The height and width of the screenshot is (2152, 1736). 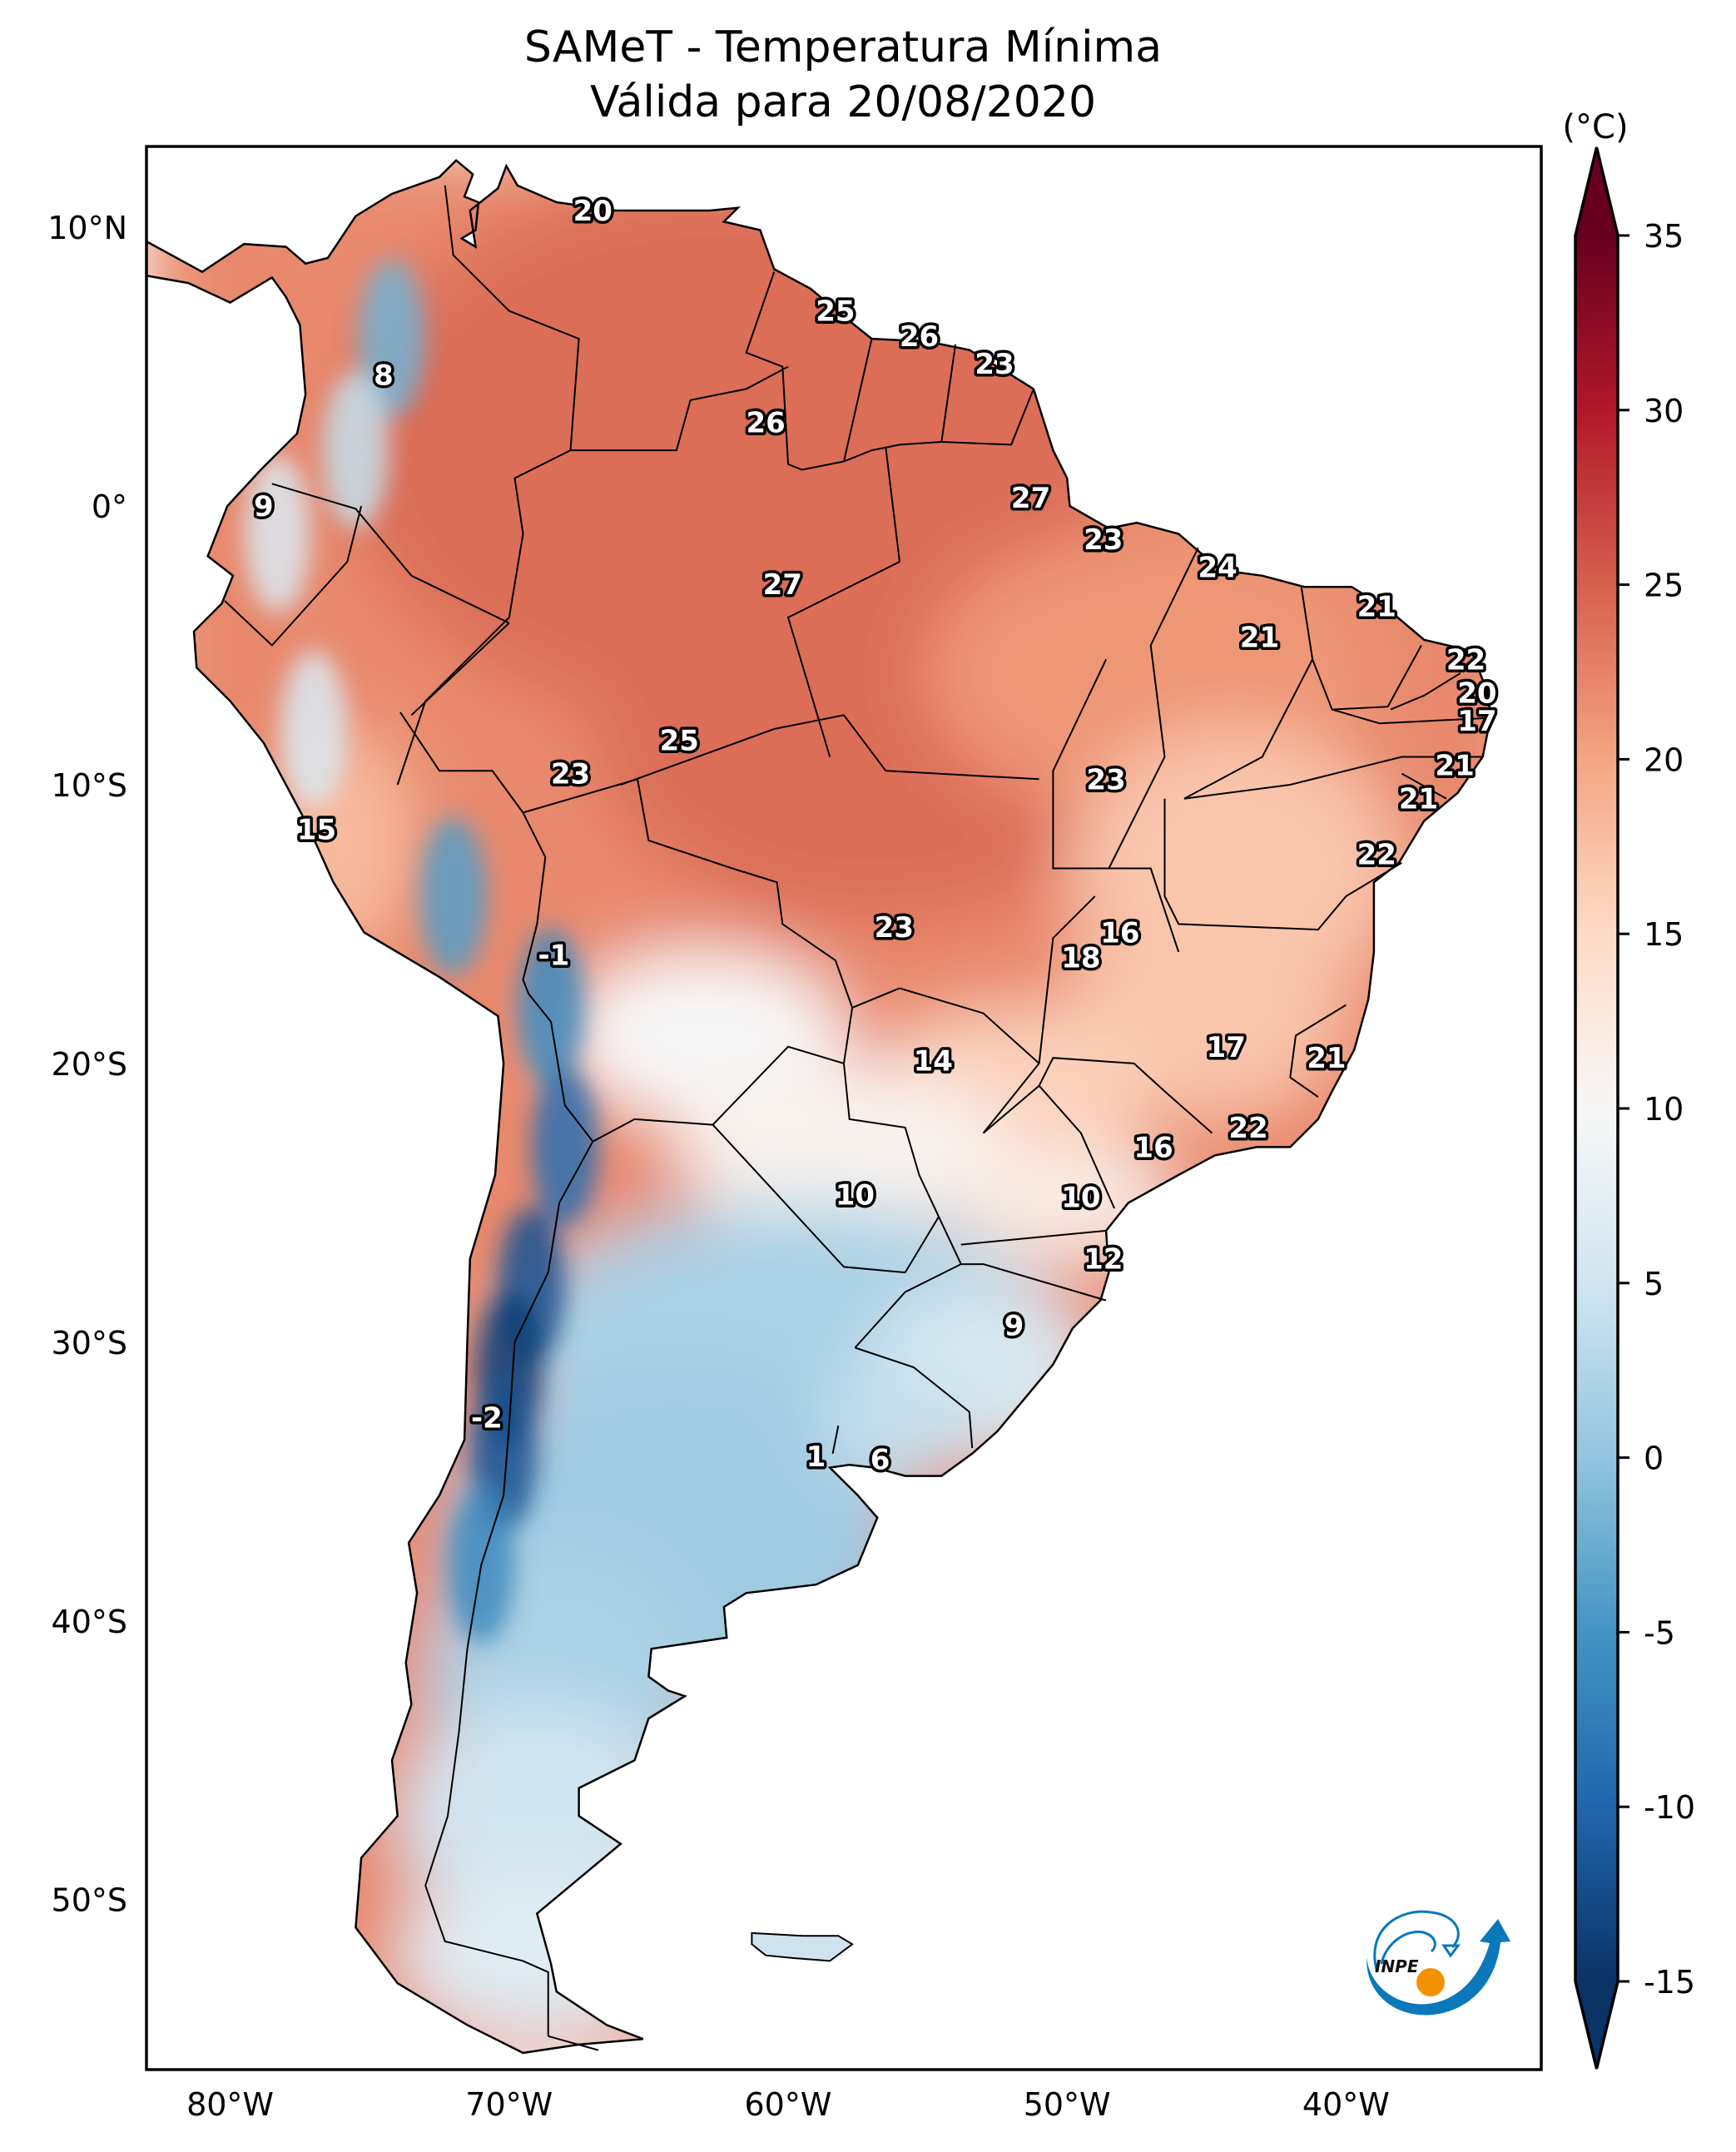 I want to click on x-tick-label: 70°W, so click(x=509, y=2104).